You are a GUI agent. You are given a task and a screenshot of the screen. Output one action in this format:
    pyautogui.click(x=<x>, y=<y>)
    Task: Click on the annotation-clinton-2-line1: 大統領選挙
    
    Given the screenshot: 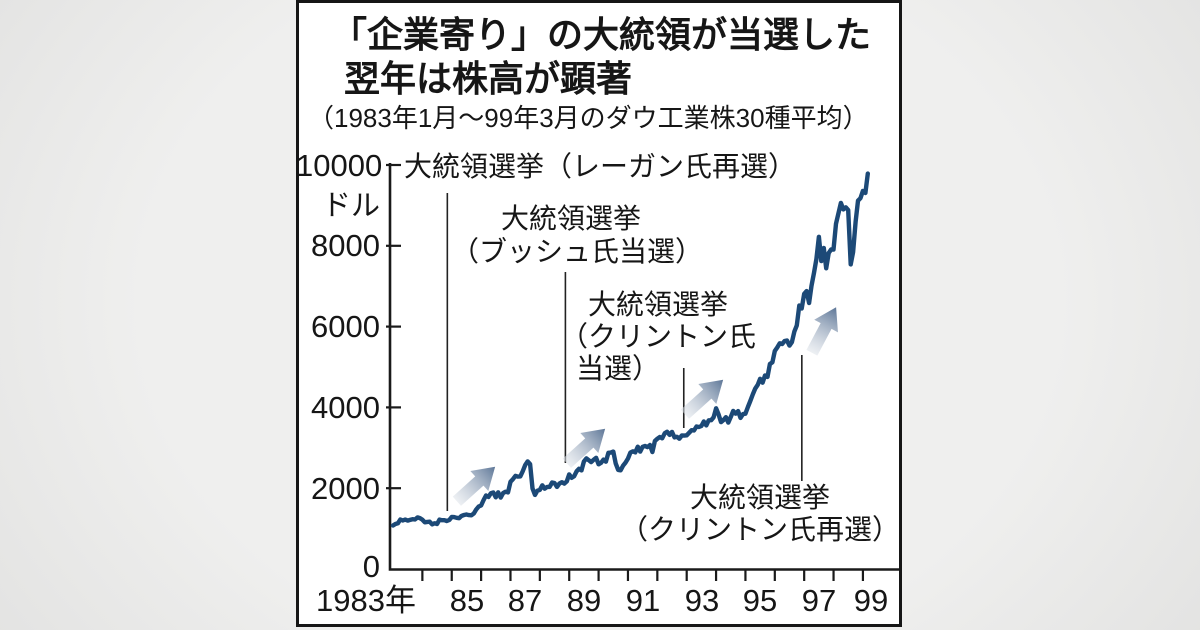 What is the action you would take?
    pyautogui.click(x=759, y=497)
    